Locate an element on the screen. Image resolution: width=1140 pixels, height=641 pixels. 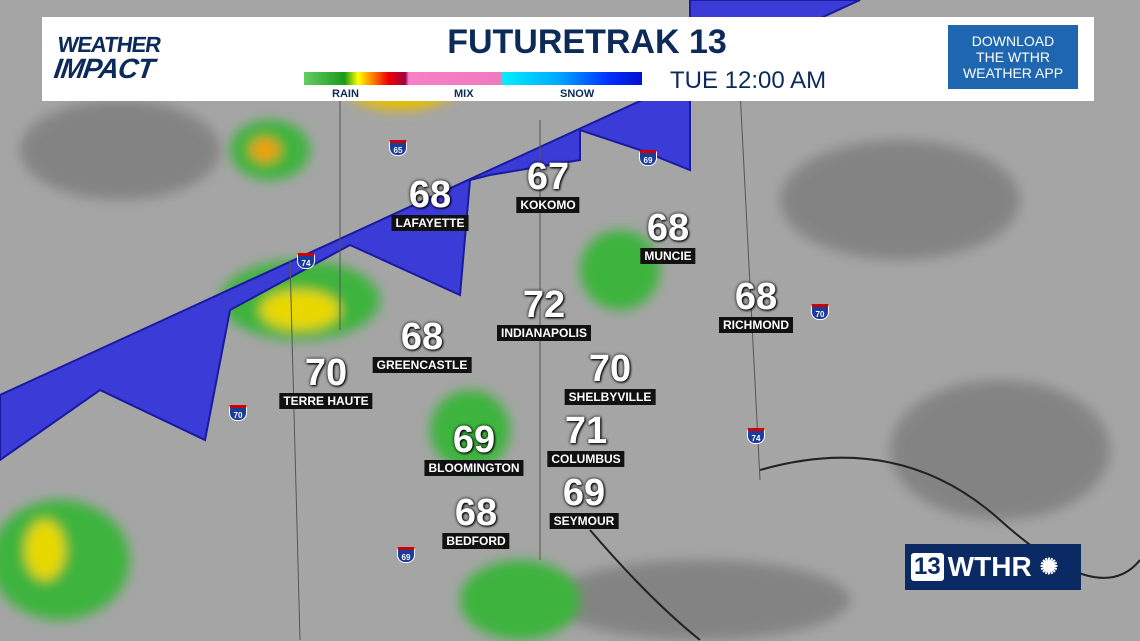
logo-number: 13 is located at coordinates (927, 567).